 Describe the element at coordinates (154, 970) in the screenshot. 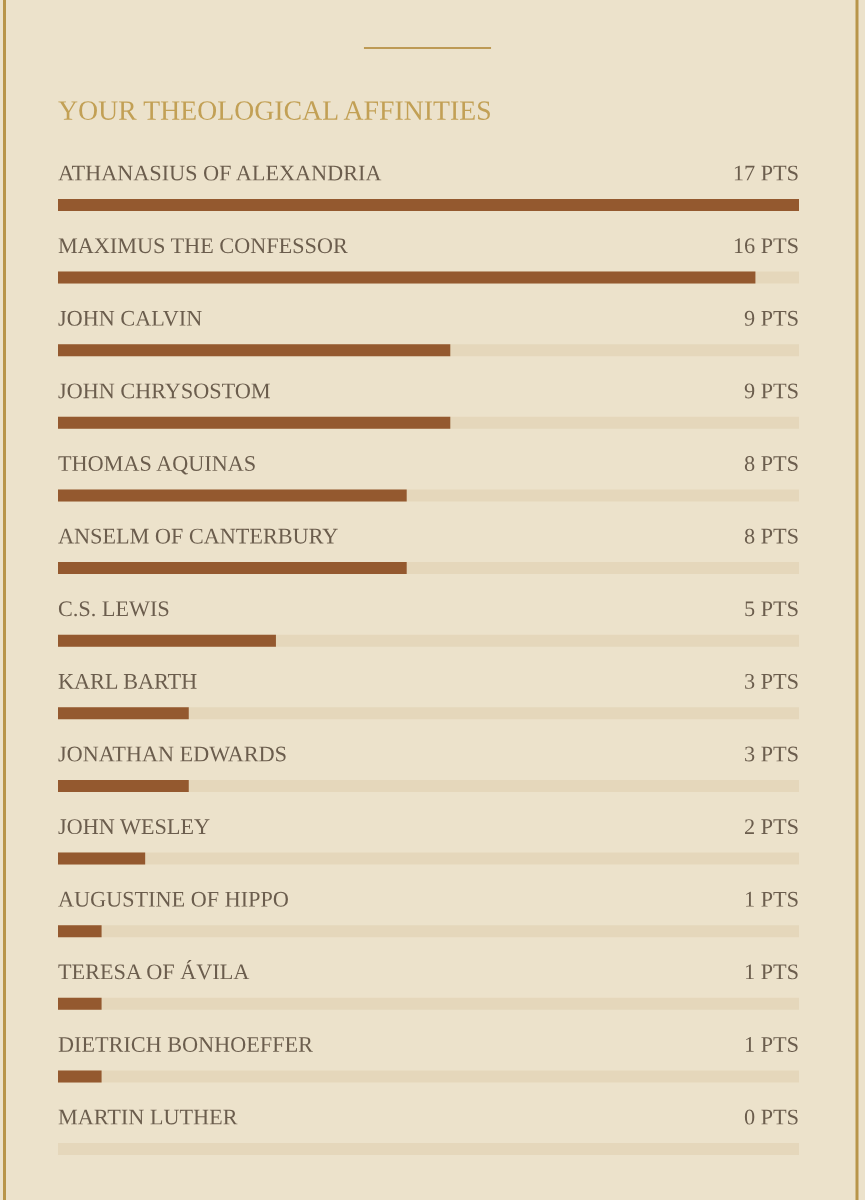

I see `y-tick-label: TERESA OF ÁVILA` at that location.